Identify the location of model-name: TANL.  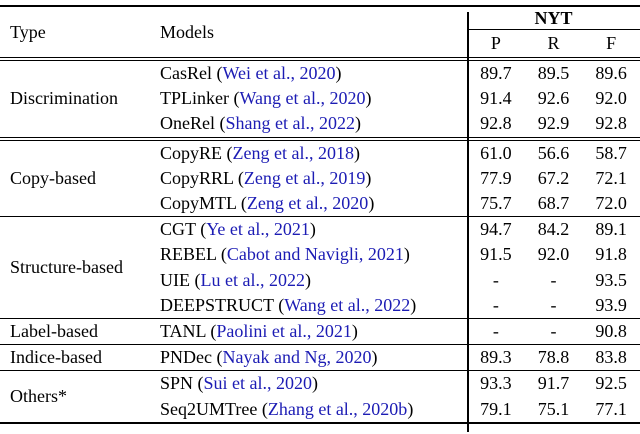
(185, 330).